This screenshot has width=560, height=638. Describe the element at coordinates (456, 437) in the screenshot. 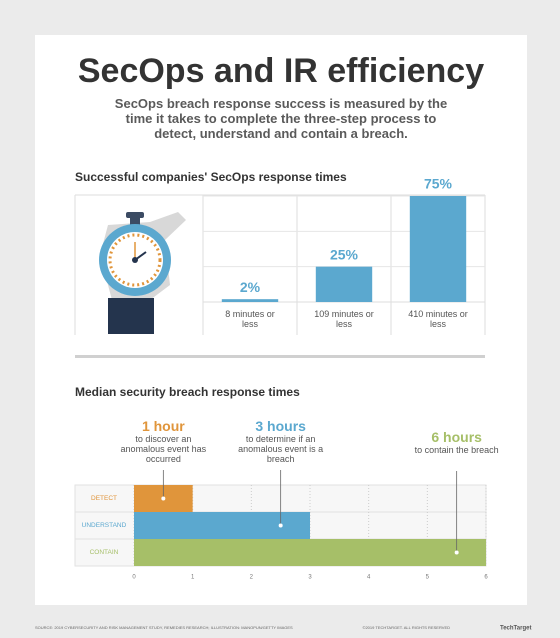

I see `annotation-headline: 6 hours` at that location.